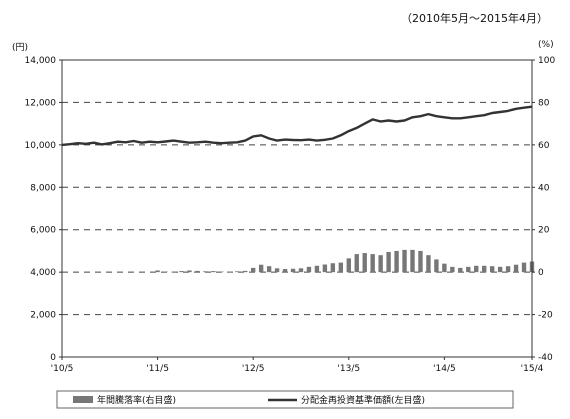 The height and width of the screenshot is (419, 570). Describe the element at coordinates (532, 369) in the screenshot. I see `x-tick-label: '15/4` at that location.